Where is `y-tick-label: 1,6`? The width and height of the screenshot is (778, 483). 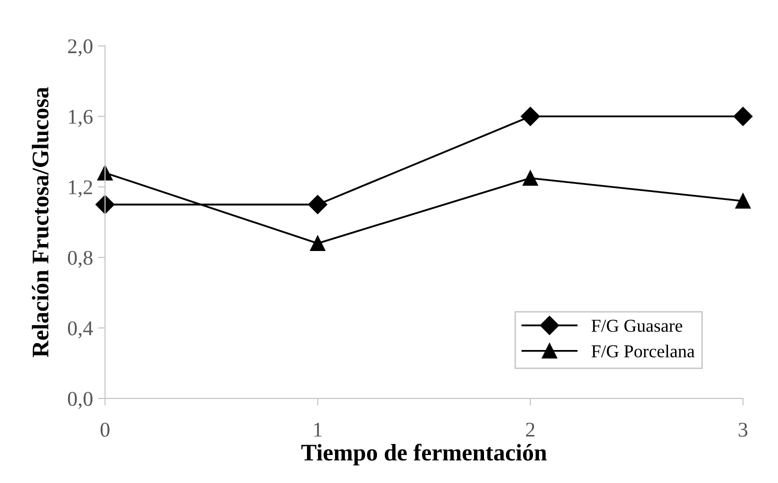
y-tick-label: 1,6 is located at coordinates (81, 118).